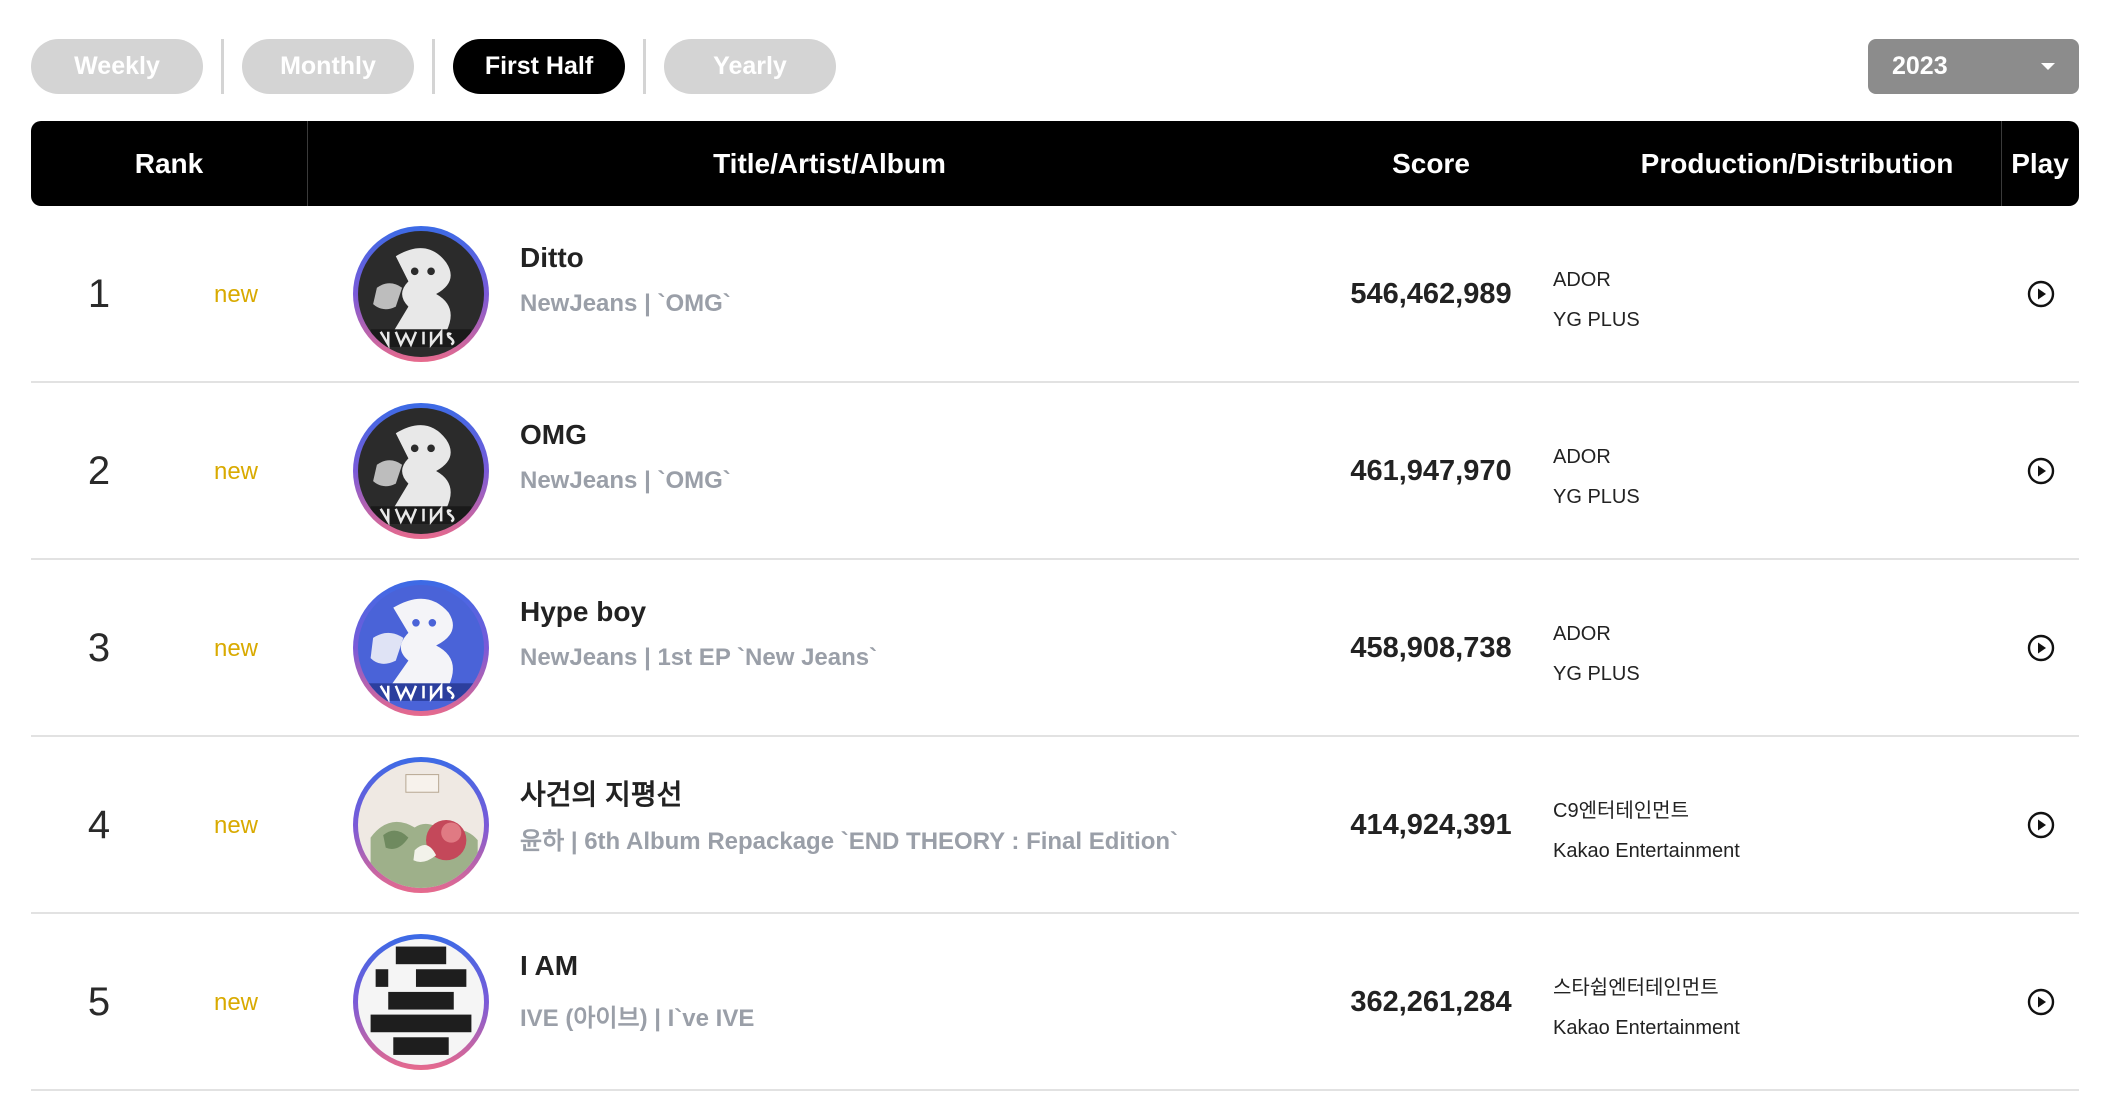 The image size is (2110, 1099). I want to click on song-score: 458,908,738, so click(1431, 648).